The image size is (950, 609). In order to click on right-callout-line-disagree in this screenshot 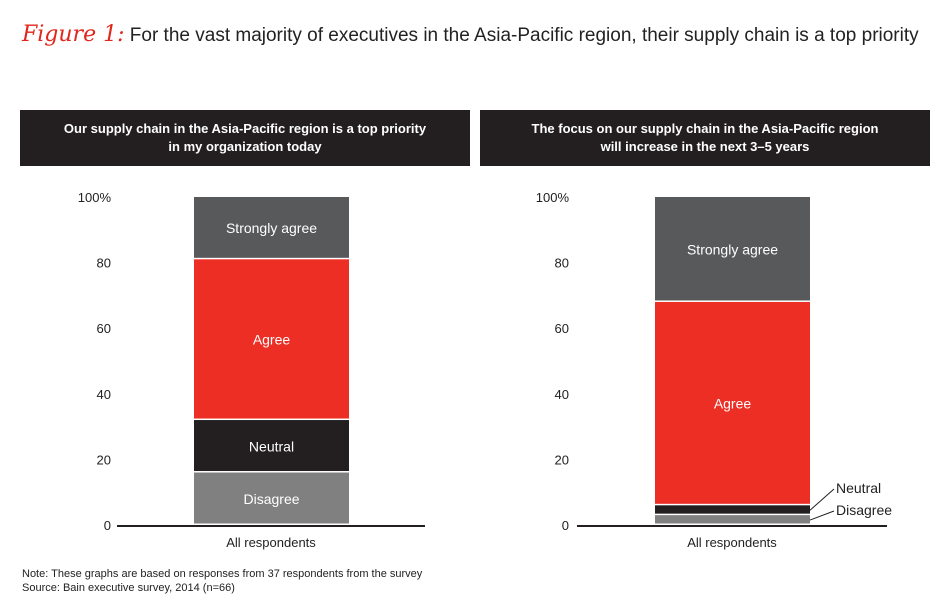, I will do `click(822, 515)`.